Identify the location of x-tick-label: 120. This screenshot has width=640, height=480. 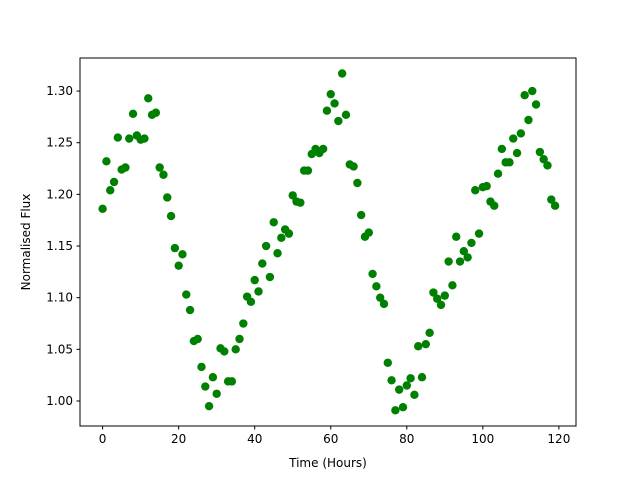
(558, 439).